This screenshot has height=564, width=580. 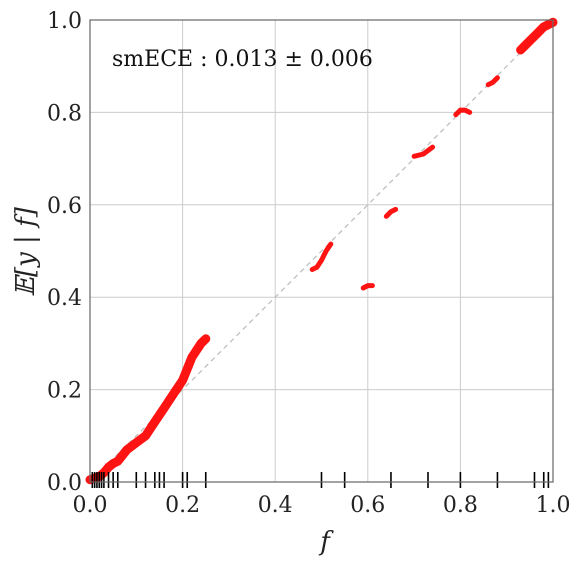 I want to click on x-tick-labels: 0.0 0.2 0.4 0.6 0.8 1.0, so click(x=322, y=505).